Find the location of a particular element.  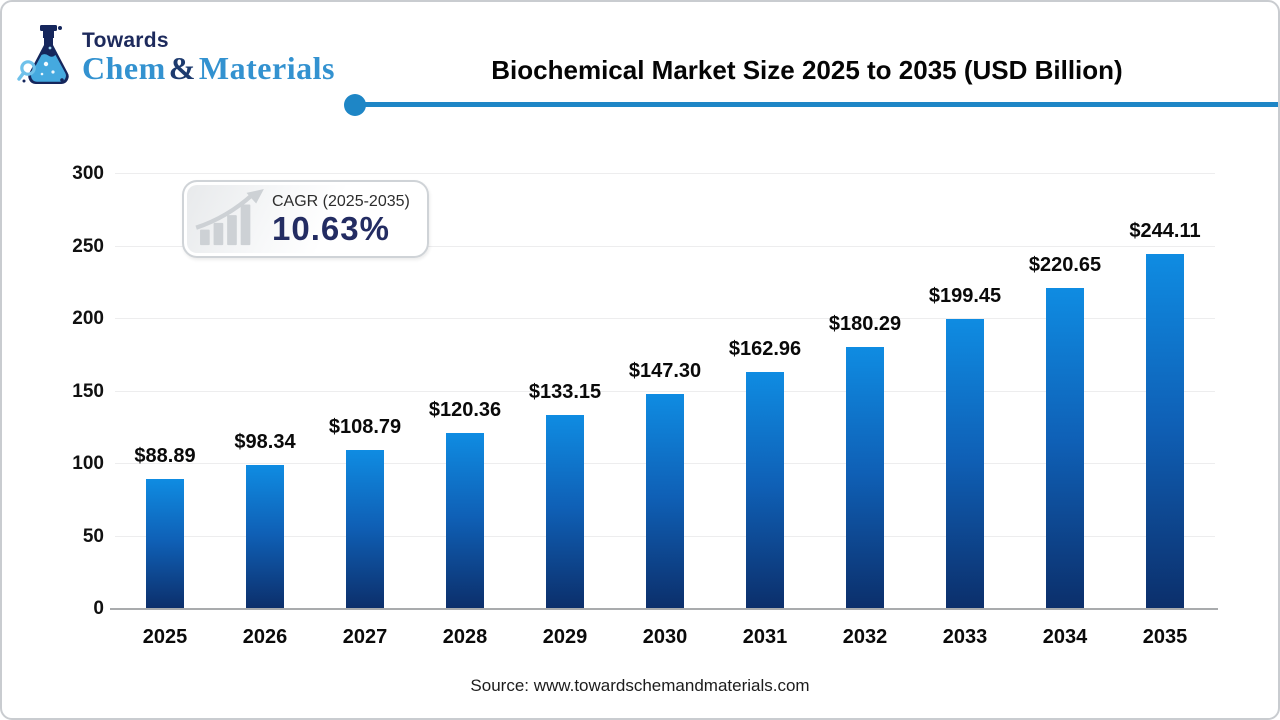

bar-value-label: $147.30 is located at coordinates (665, 371).